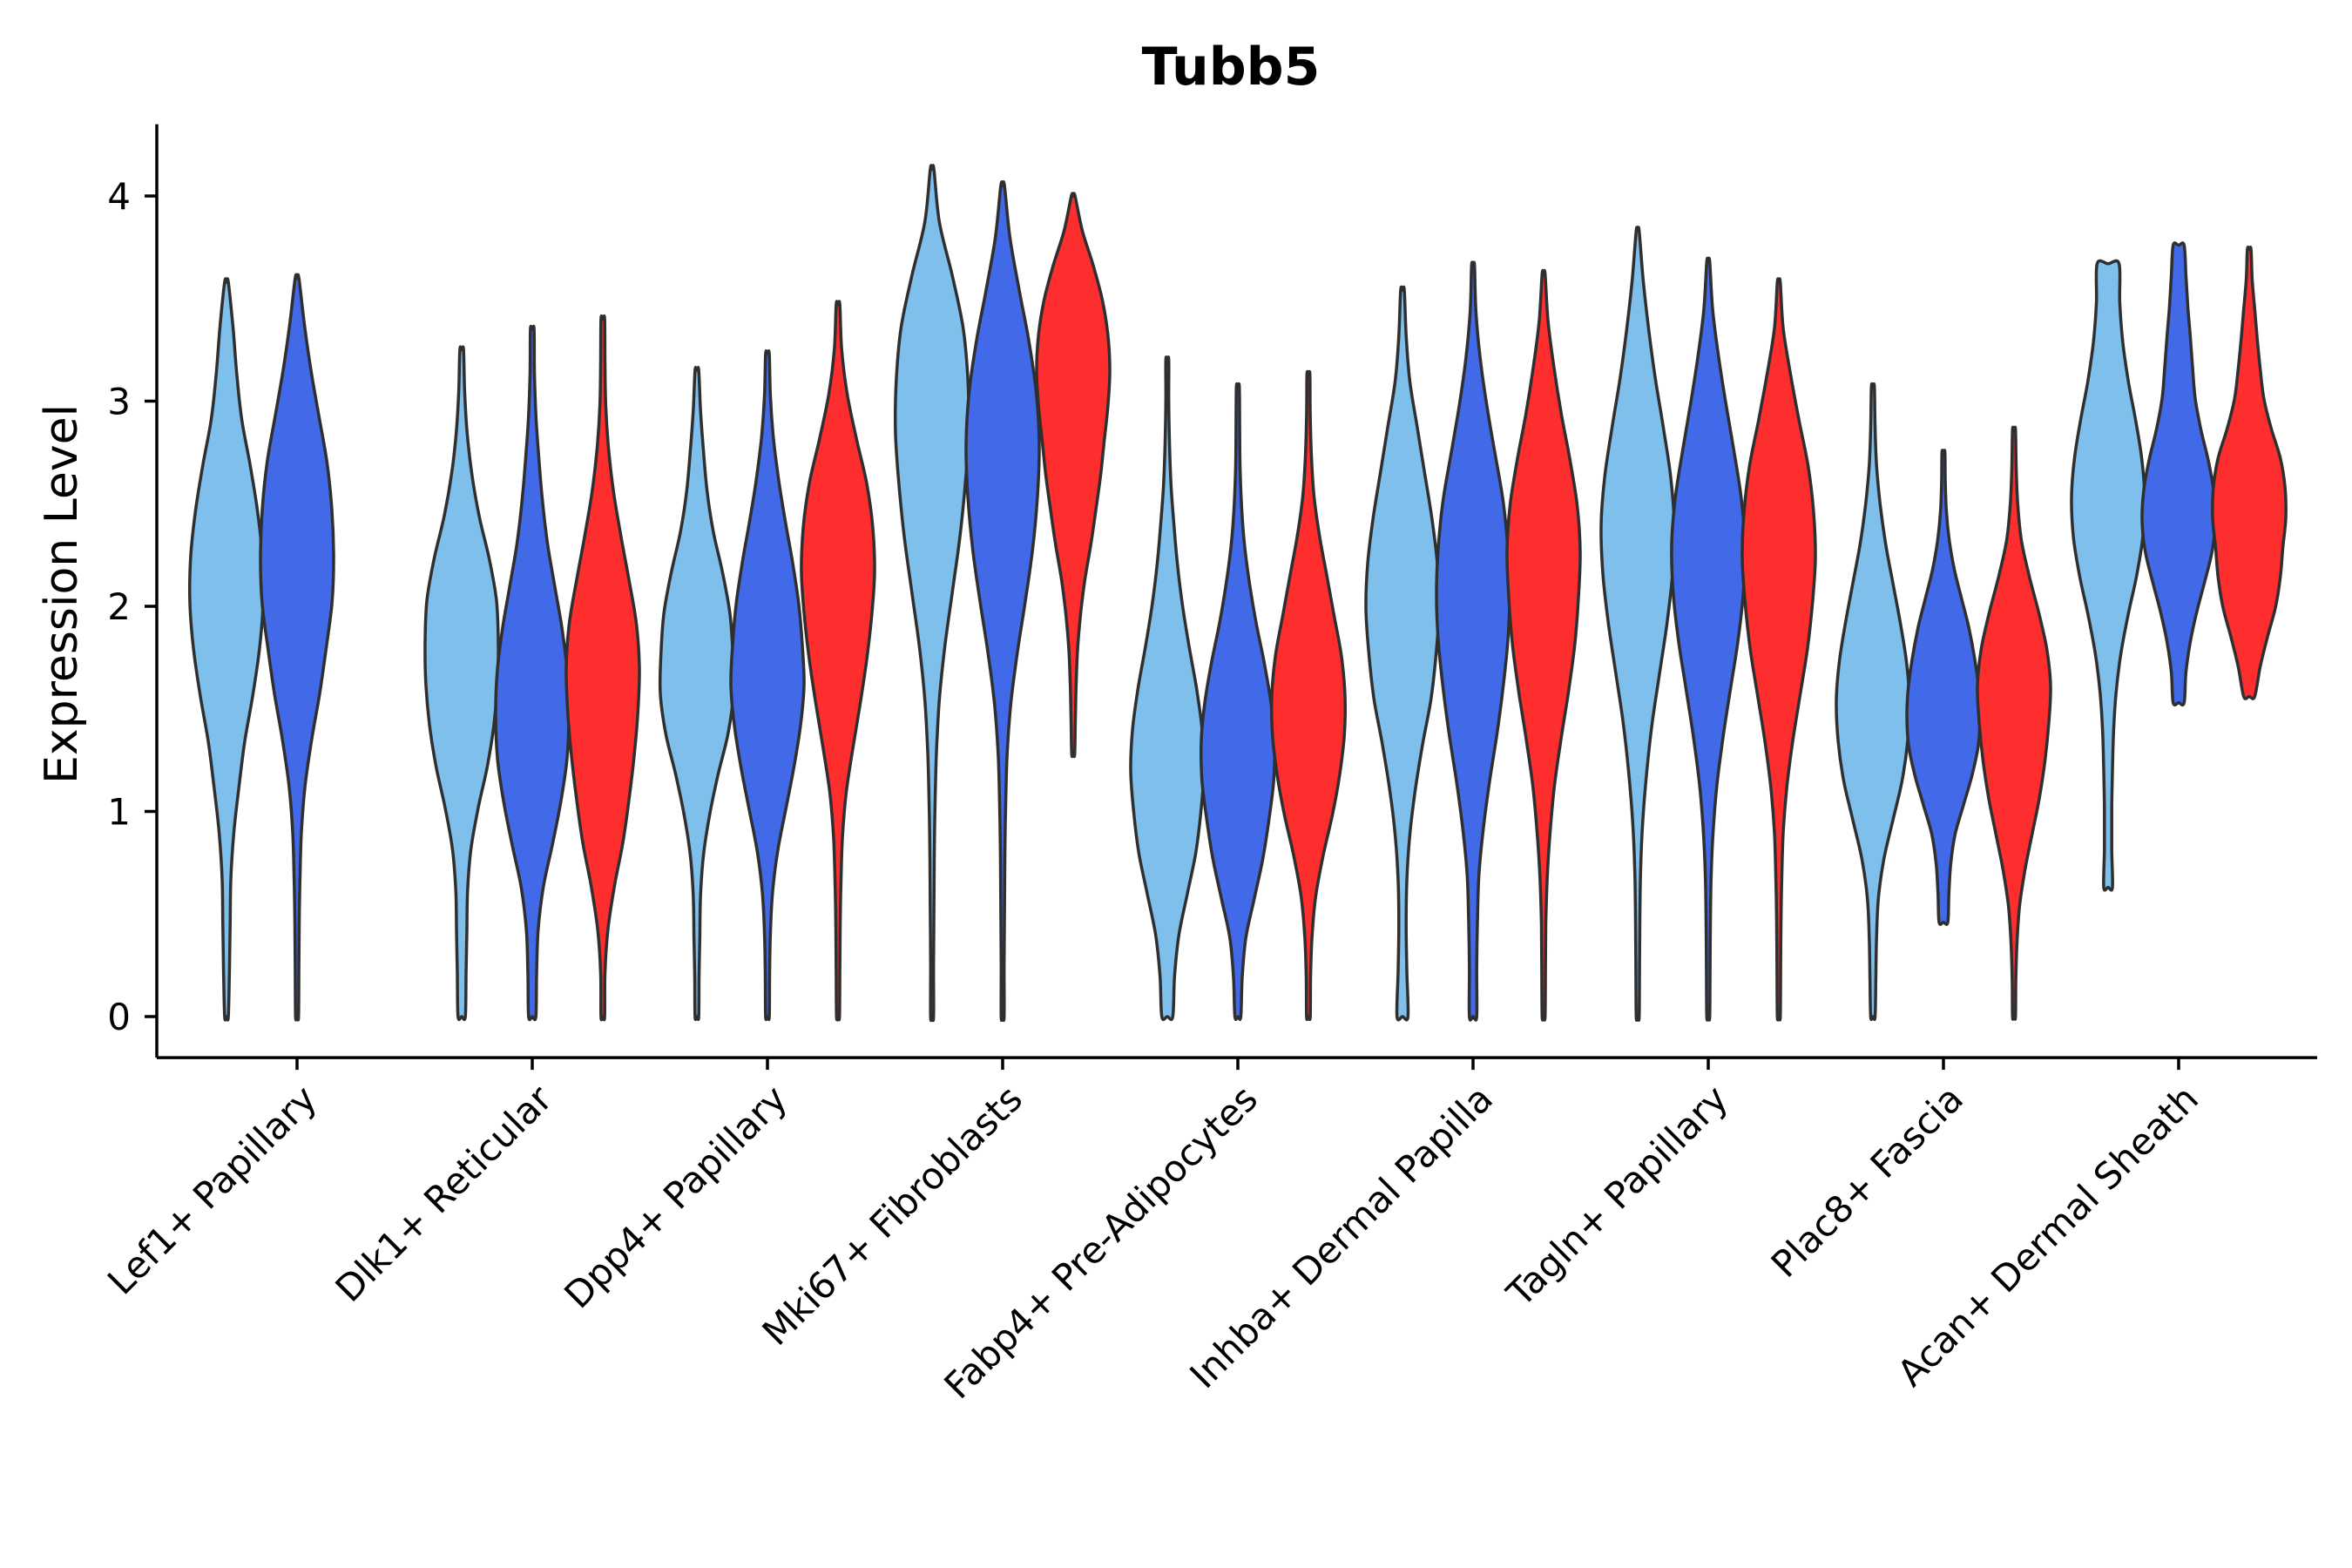 The height and width of the screenshot is (1568, 2352). What do you see at coordinates (119, 196) in the screenshot?
I see `y-tick-label: 4` at bounding box center [119, 196].